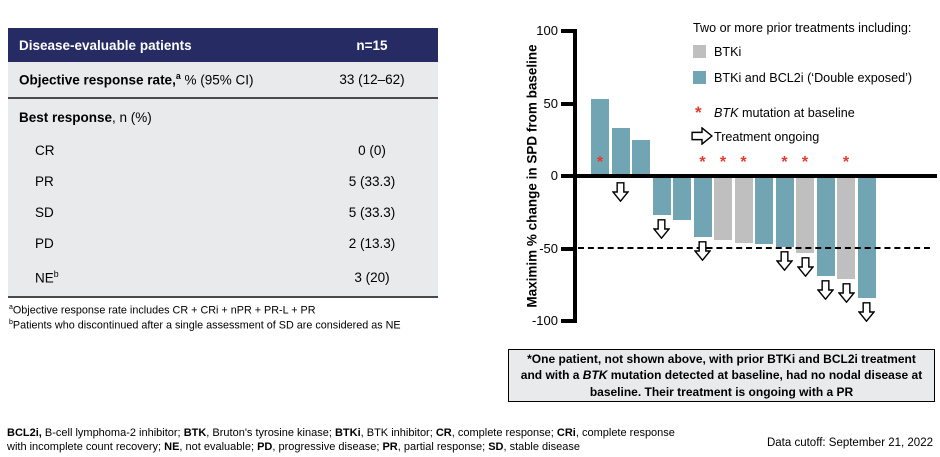 The image size is (940, 457). What do you see at coordinates (754, 248) in the screenshot?
I see `reference-line-minus50` at bounding box center [754, 248].